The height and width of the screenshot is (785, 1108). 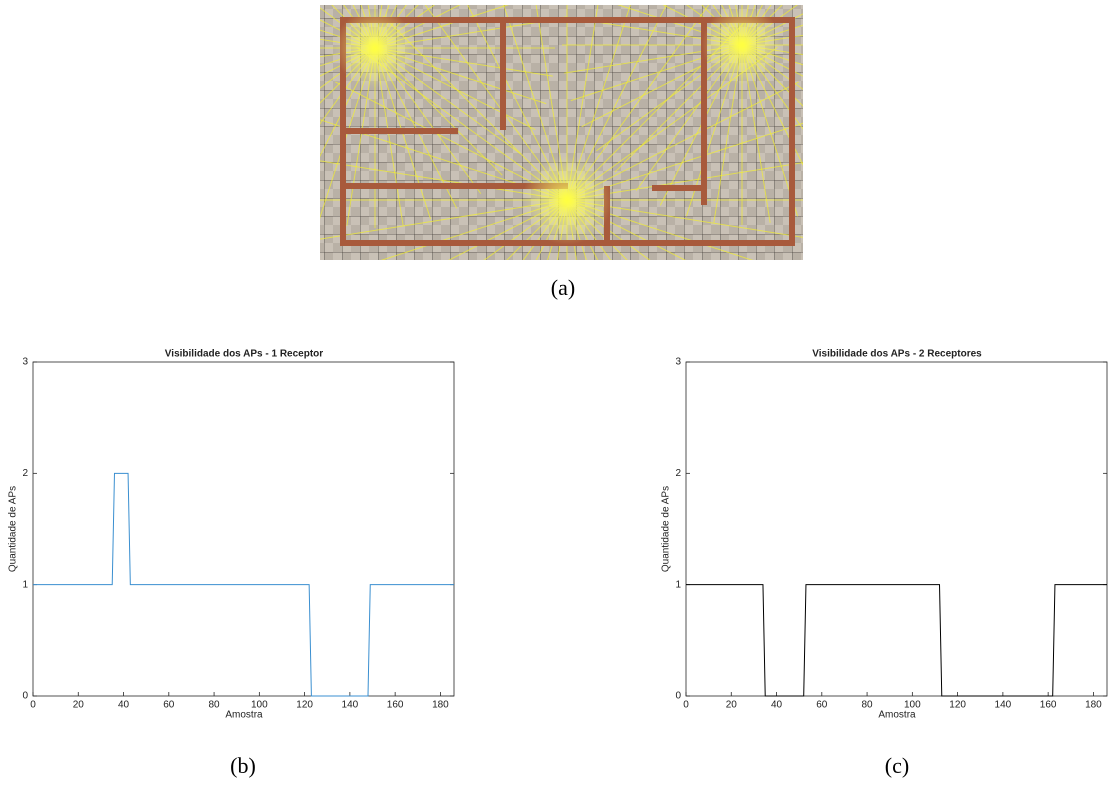 I want to click on caption: (a), so click(x=563, y=287).